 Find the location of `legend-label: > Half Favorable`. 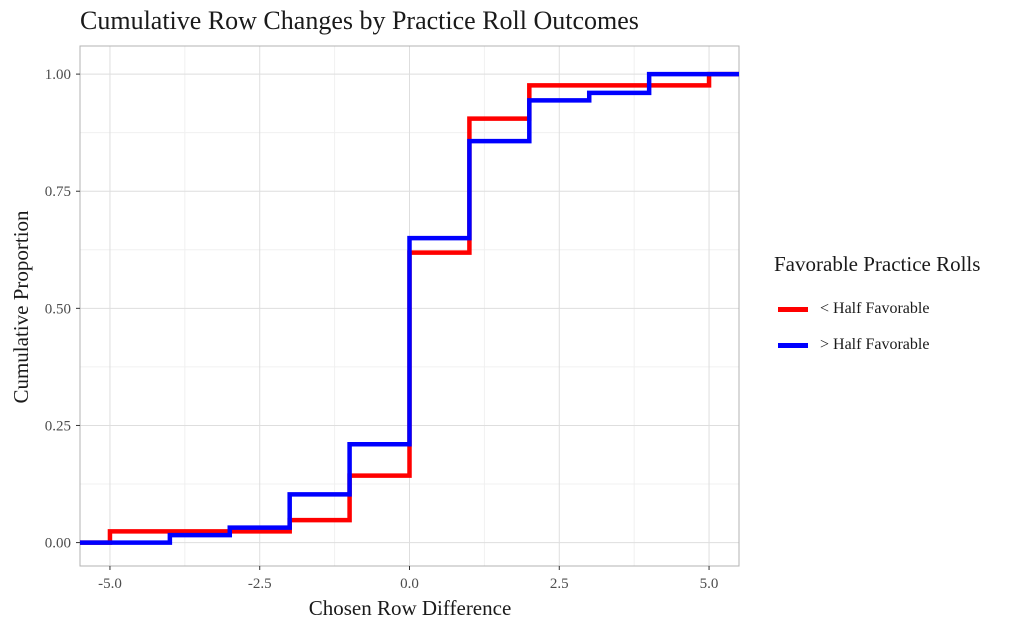

legend-label: > Half Favorable is located at coordinates (875, 344).